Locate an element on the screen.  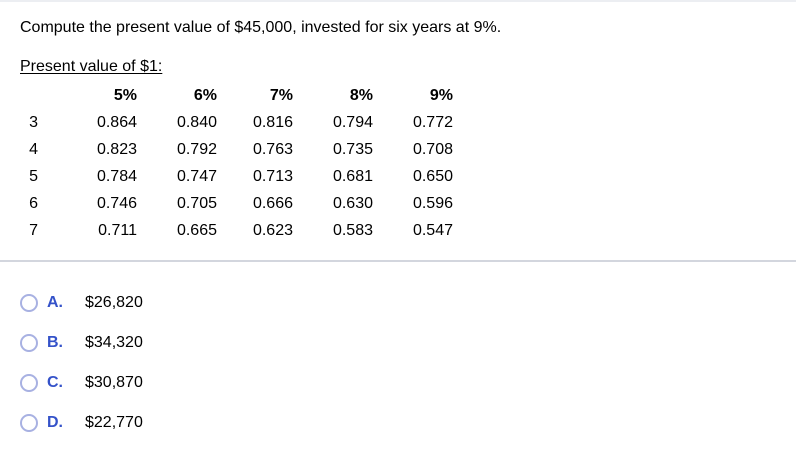
factor-cell: 0.711 is located at coordinates (117, 230).